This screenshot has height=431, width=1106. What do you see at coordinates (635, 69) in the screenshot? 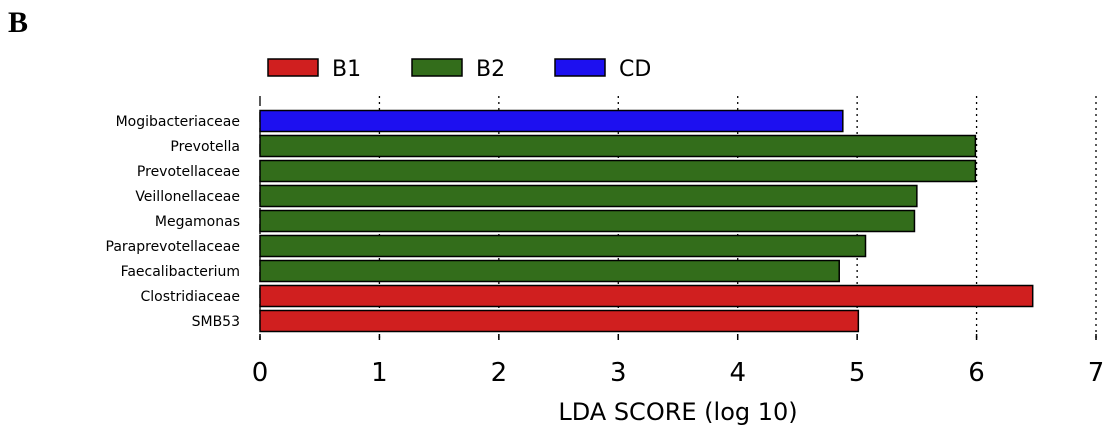
I see `legend-label-cd: CD` at bounding box center [635, 69].